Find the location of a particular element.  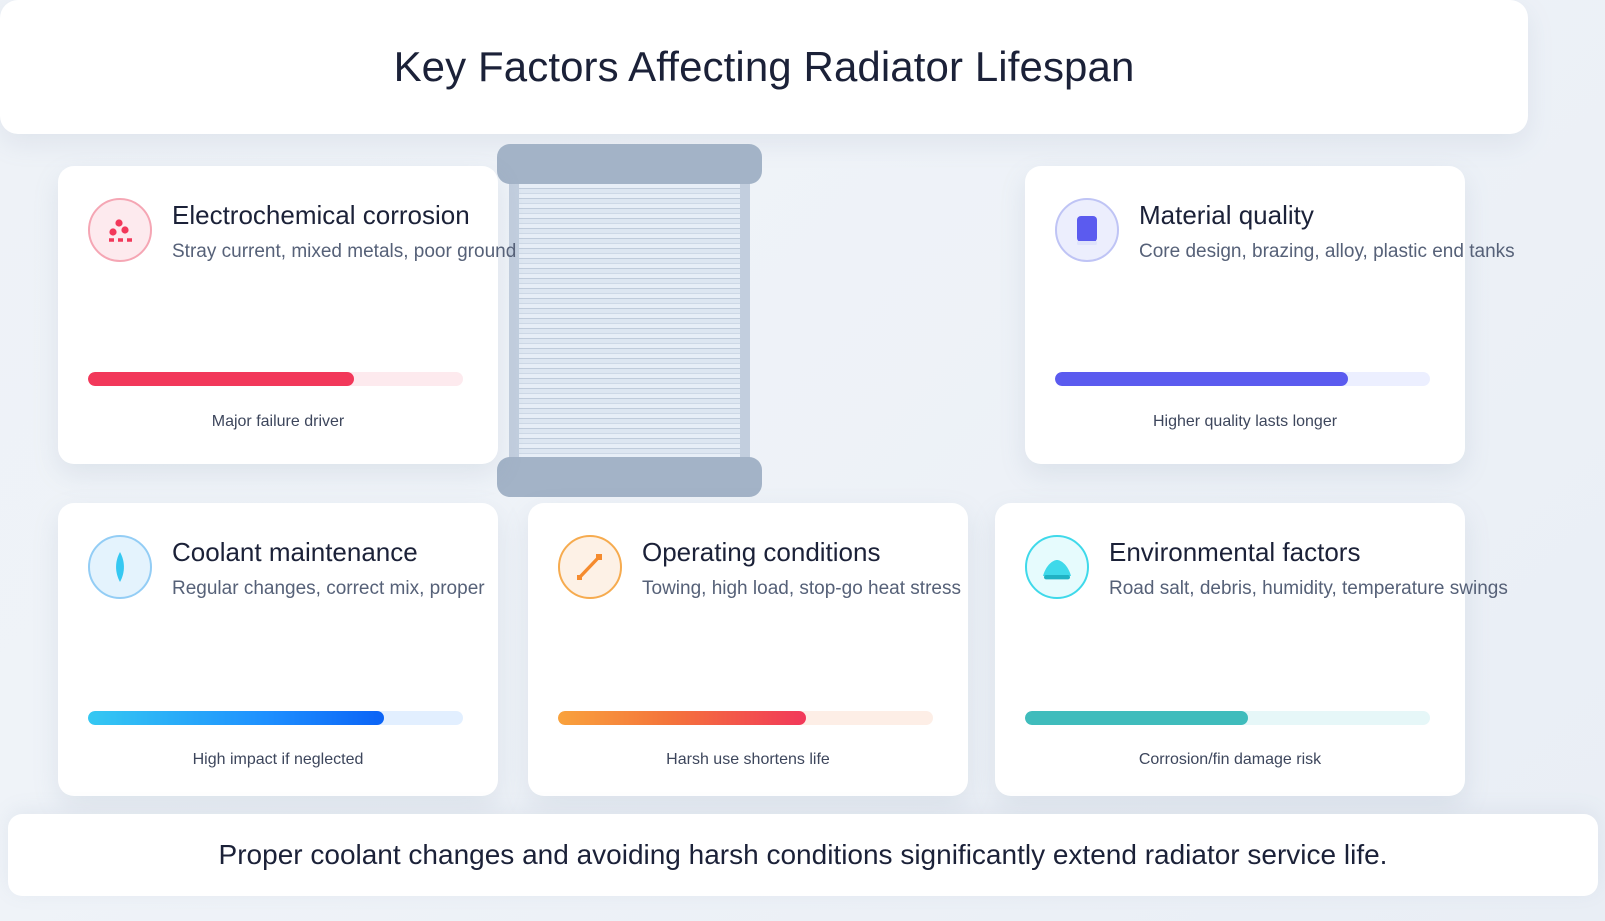

card-title: Coolant maintenance is located at coordinates (295, 552).